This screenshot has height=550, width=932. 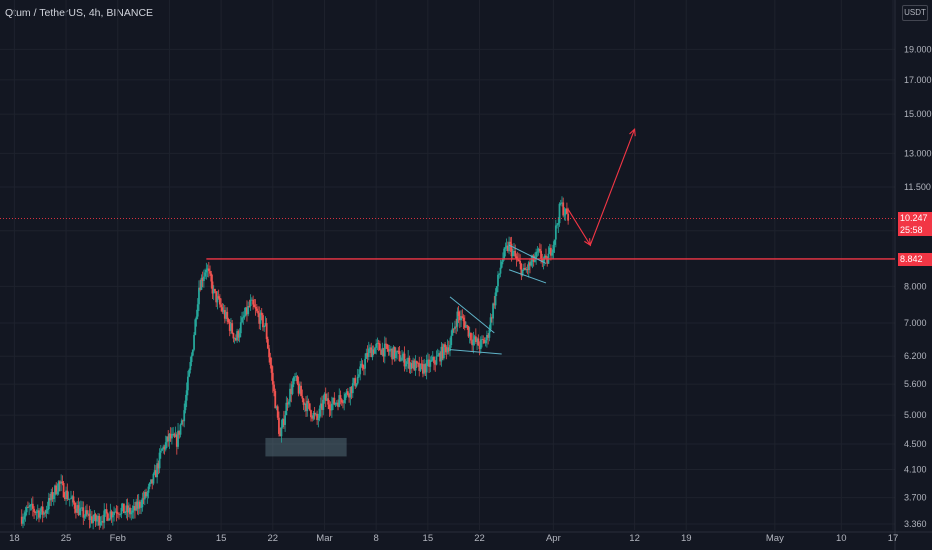 I want to click on currency-label: USDT, so click(x=915, y=13).